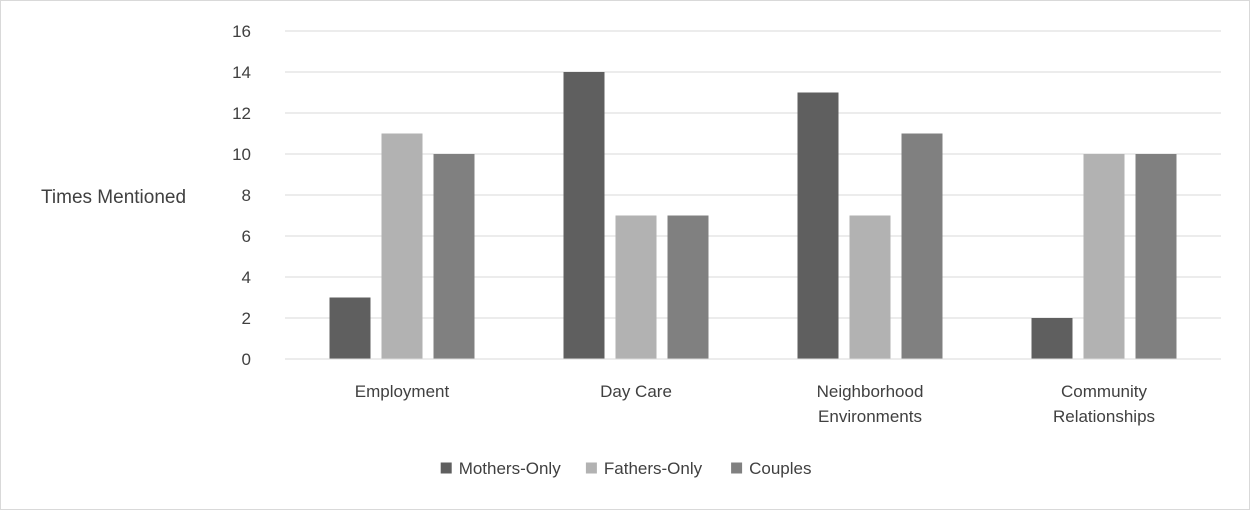  What do you see at coordinates (241, 72) in the screenshot?
I see `y-tick-label: 14` at bounding box center [241, 72].